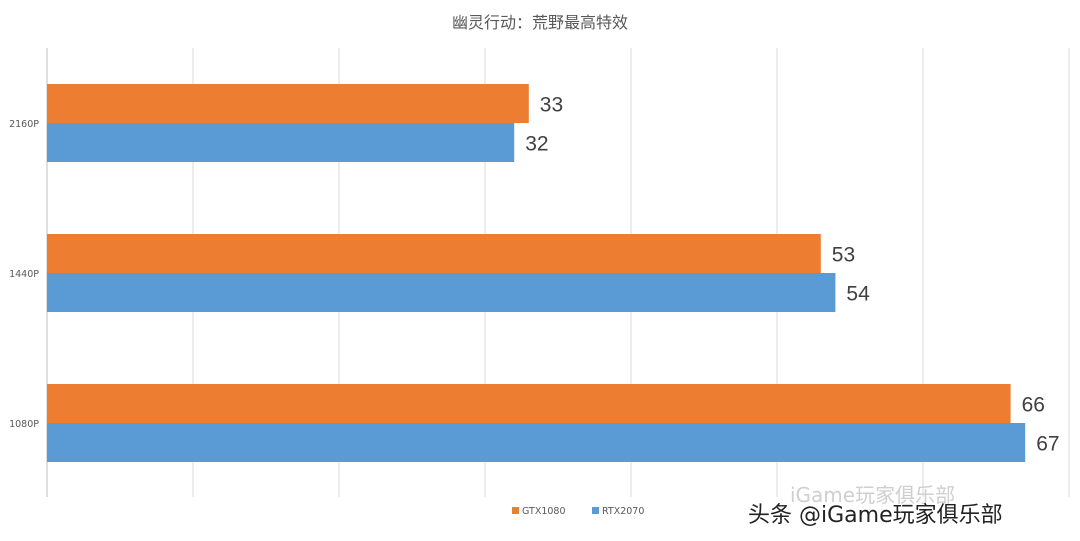  What do you see at coordinates (529, 403) in the screenshot?
I see `bar-gtx1080-1080p` at bounding box center [529, 403].